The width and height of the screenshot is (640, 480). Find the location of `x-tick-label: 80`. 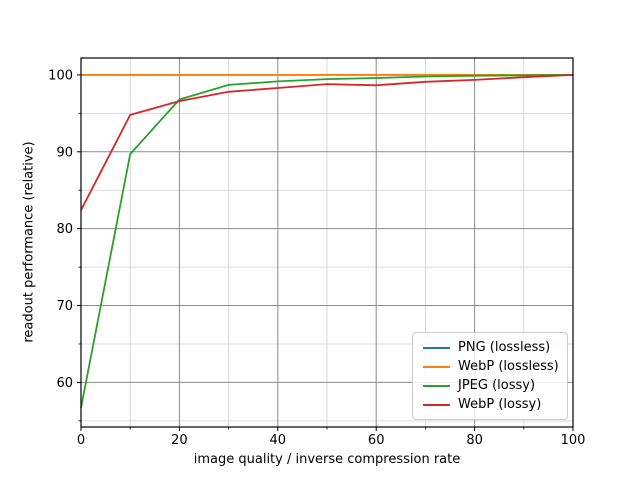

x-tick-label: 80 is located at coordinates (474, 440).